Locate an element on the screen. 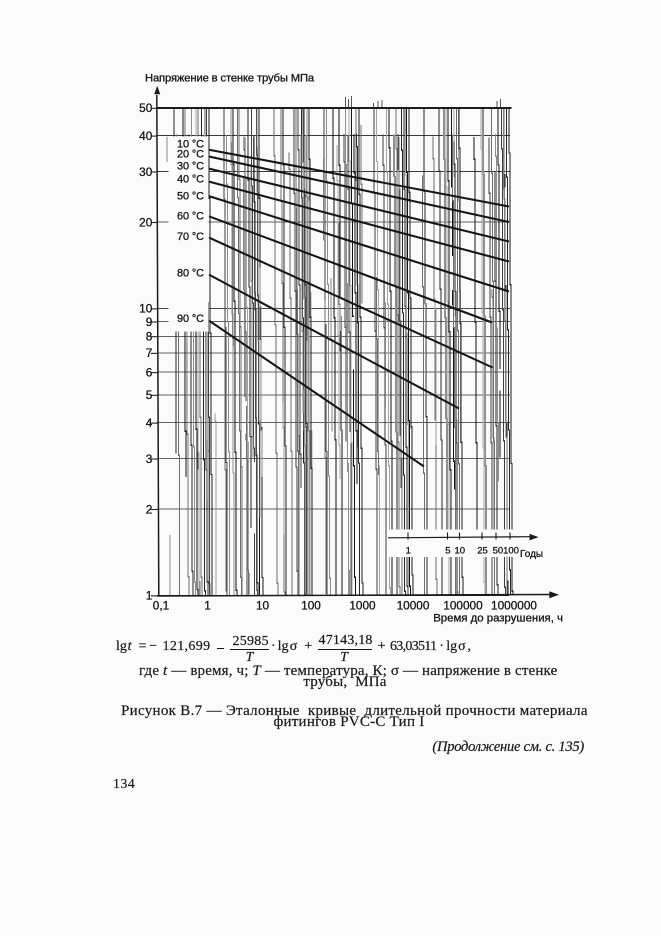 The width and height of the screenshot is (661, 936). svg-text: 7 is located at coordinates (149, 353).